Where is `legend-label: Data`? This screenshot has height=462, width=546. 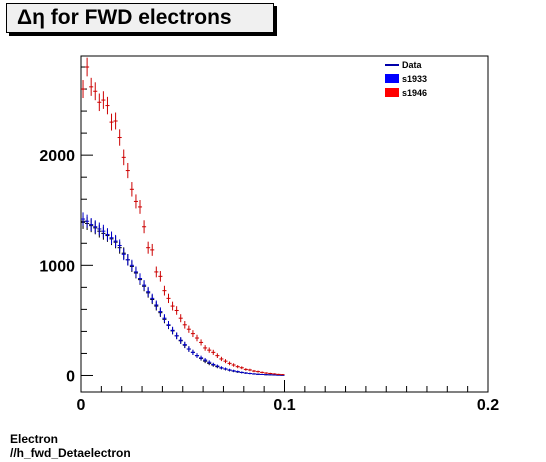
legend-label: Data is located at coordinates (412, 65).